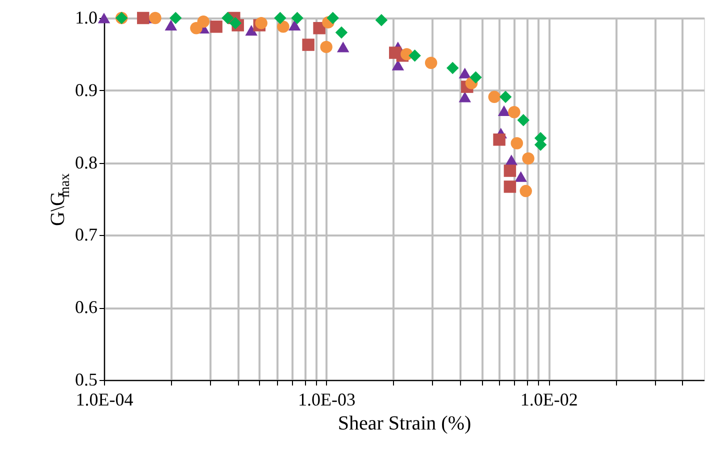 The height and width of the screenshot is (456, 714). What do you see at coordinates (86, 380) in the screenshot?
I see `y-tick-label: 0.5` at bounding box center [86, 380].